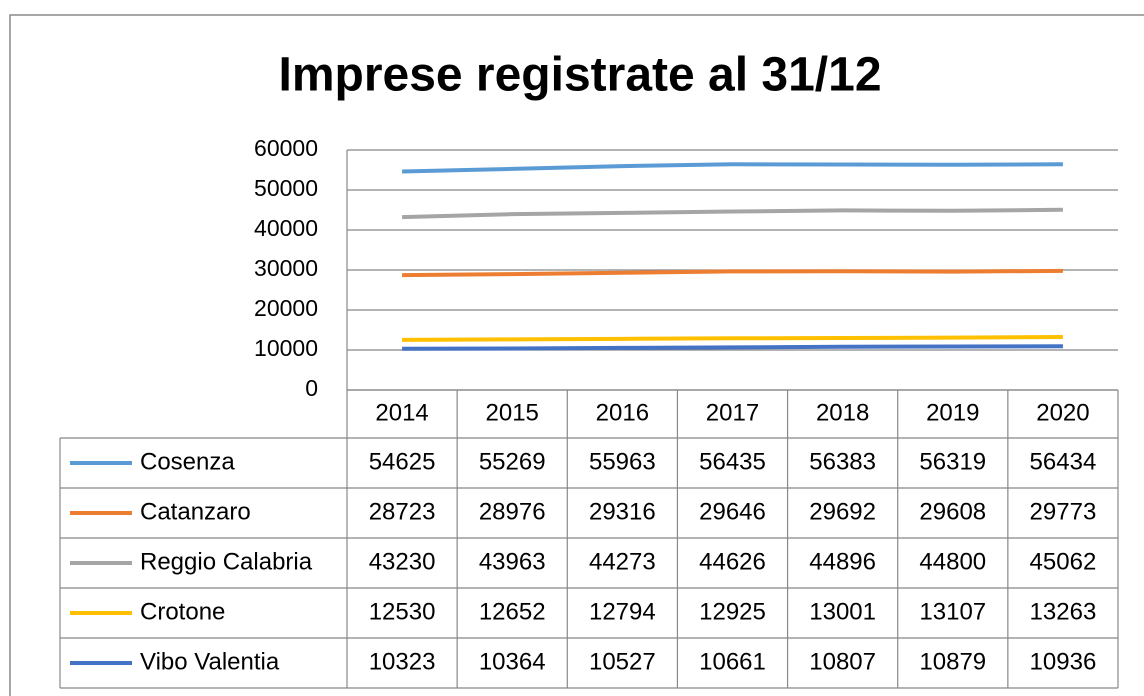 The width and height of the screenshot is (1144, 696). What do you see at coordinates (286, 348) in the screenshot?
I see `y-tick-label: 10000` at bounding box center [286, 348].